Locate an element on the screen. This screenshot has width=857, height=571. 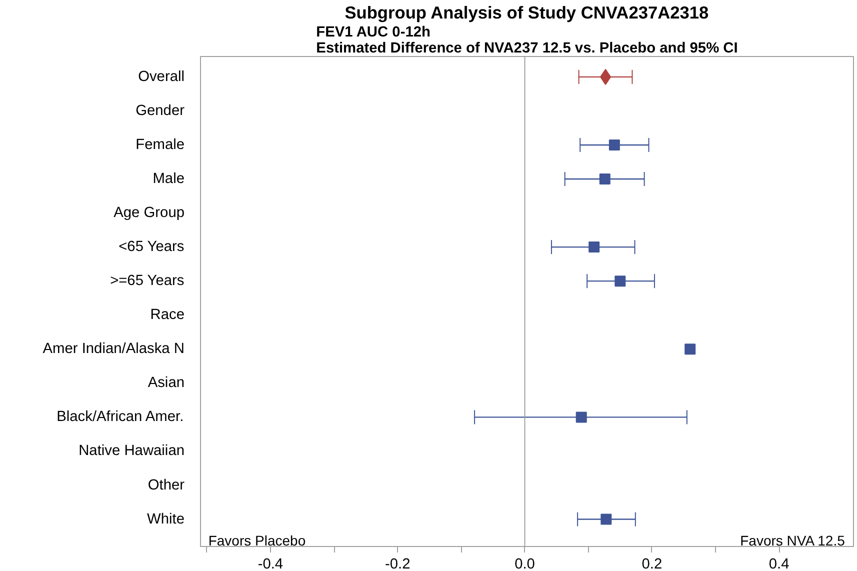
y-tick-label: Race is located at coordinates (167, 315).